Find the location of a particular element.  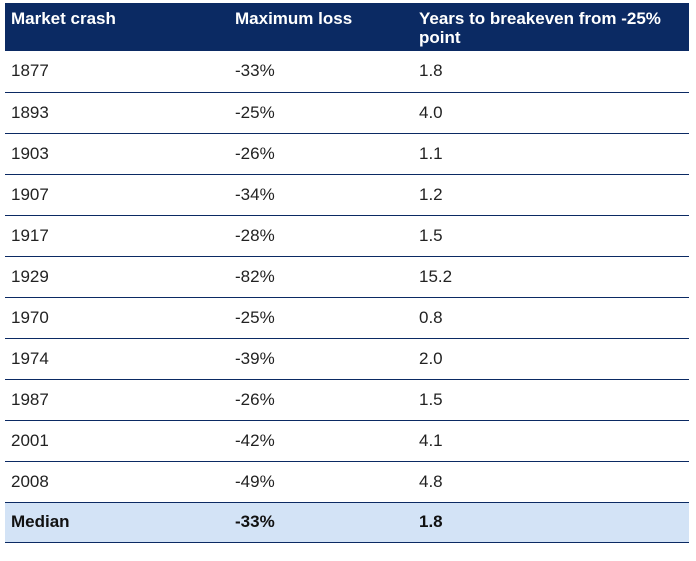

table-row: 1917 -28% 1.5 is located at coordinates (347, 236).